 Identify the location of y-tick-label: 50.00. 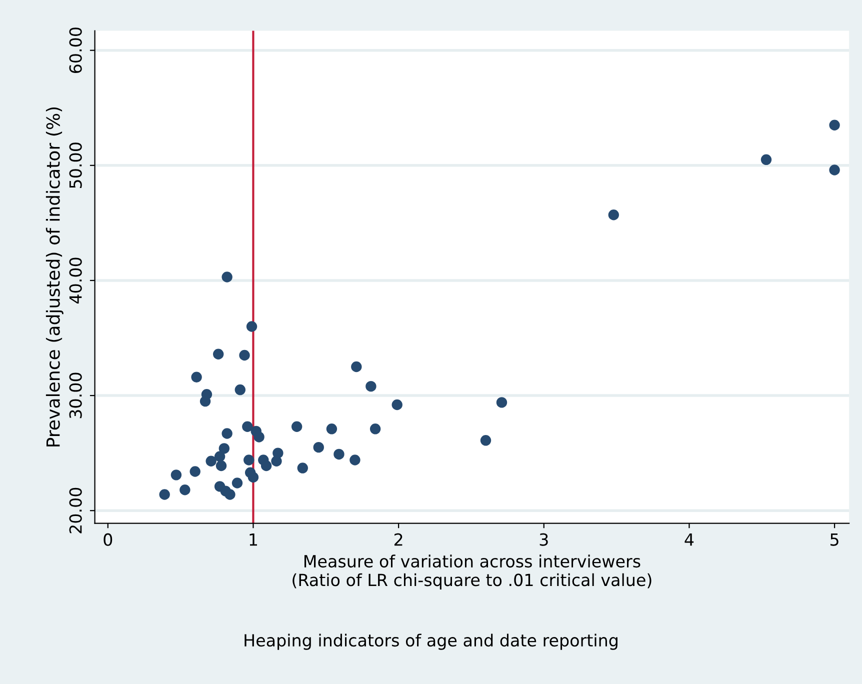
(75, 165).